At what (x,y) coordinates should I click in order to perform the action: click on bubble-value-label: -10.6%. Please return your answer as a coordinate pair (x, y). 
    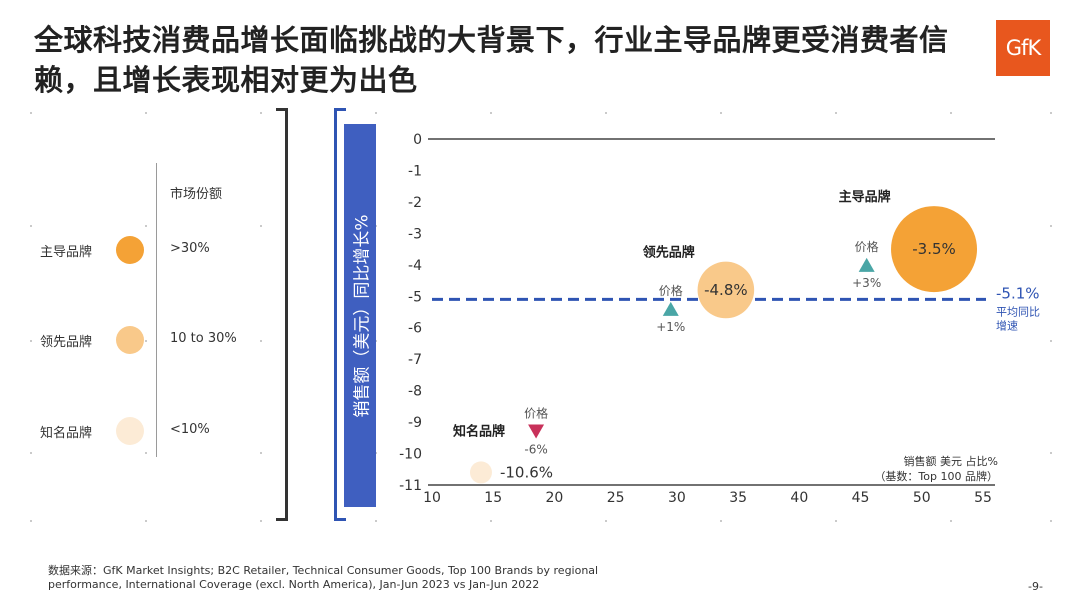
    Looking at the image, I should click on (526, 472).